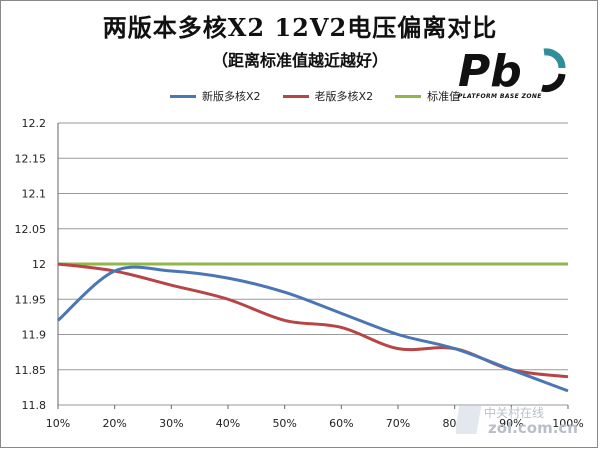 This screenshot has height=450, width=600. Describe the element at coordinates (34, 335) in the screenshot. I see `y-tick-label: 11.9` at that location.